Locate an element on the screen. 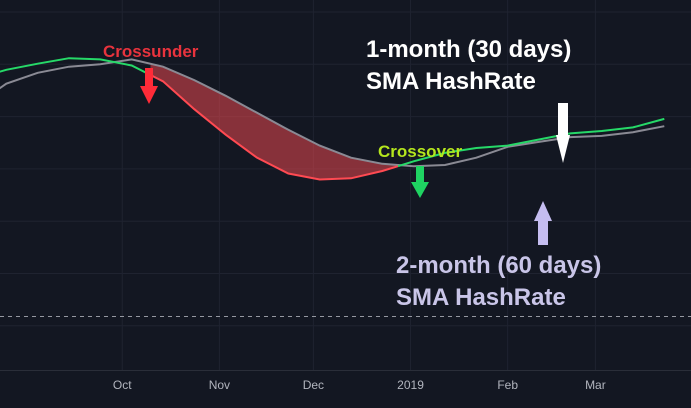 The image size is (691, 408). crossunder-fill-region is located at coordinates (273, 121).